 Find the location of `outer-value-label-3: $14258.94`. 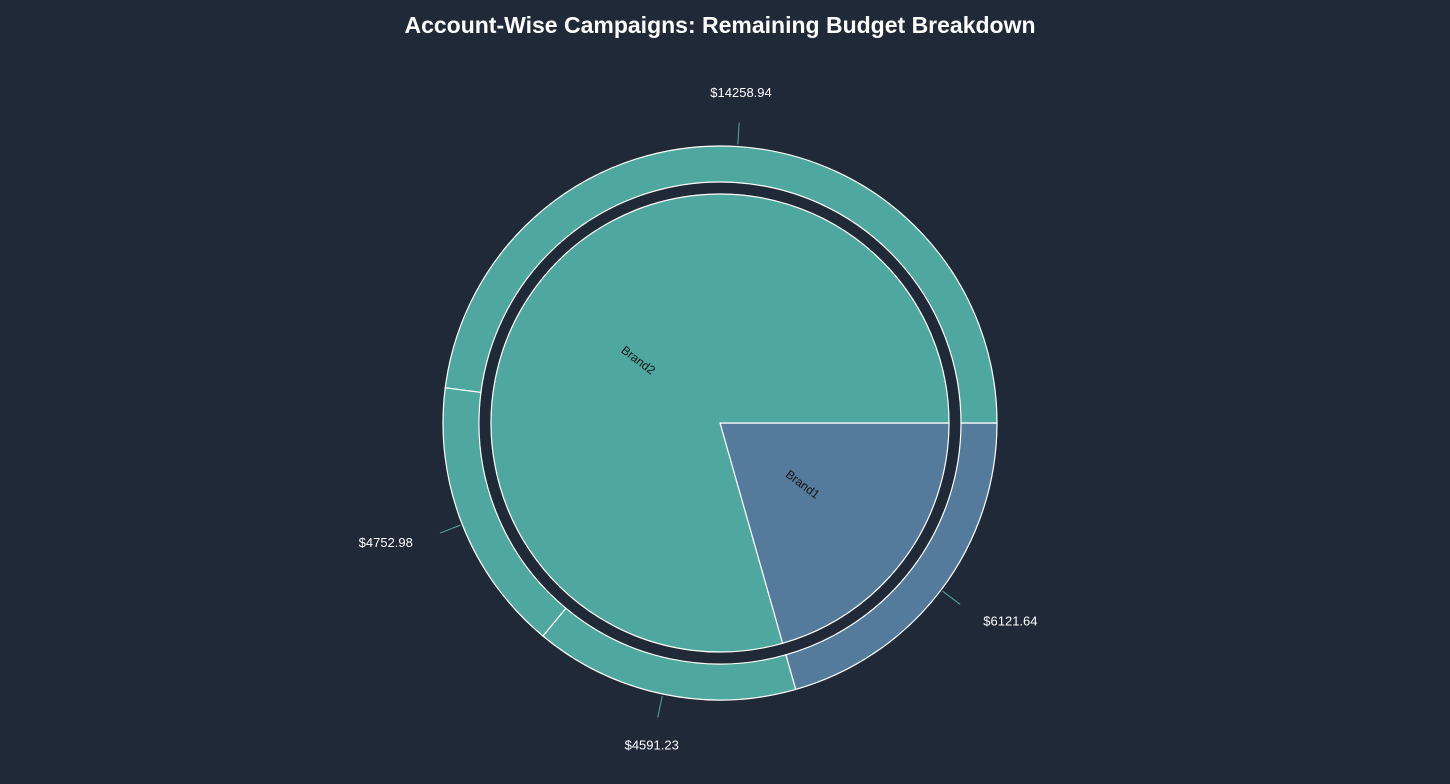

outer-value-label-3: $14258.94 is located at coordinates (740, 92).